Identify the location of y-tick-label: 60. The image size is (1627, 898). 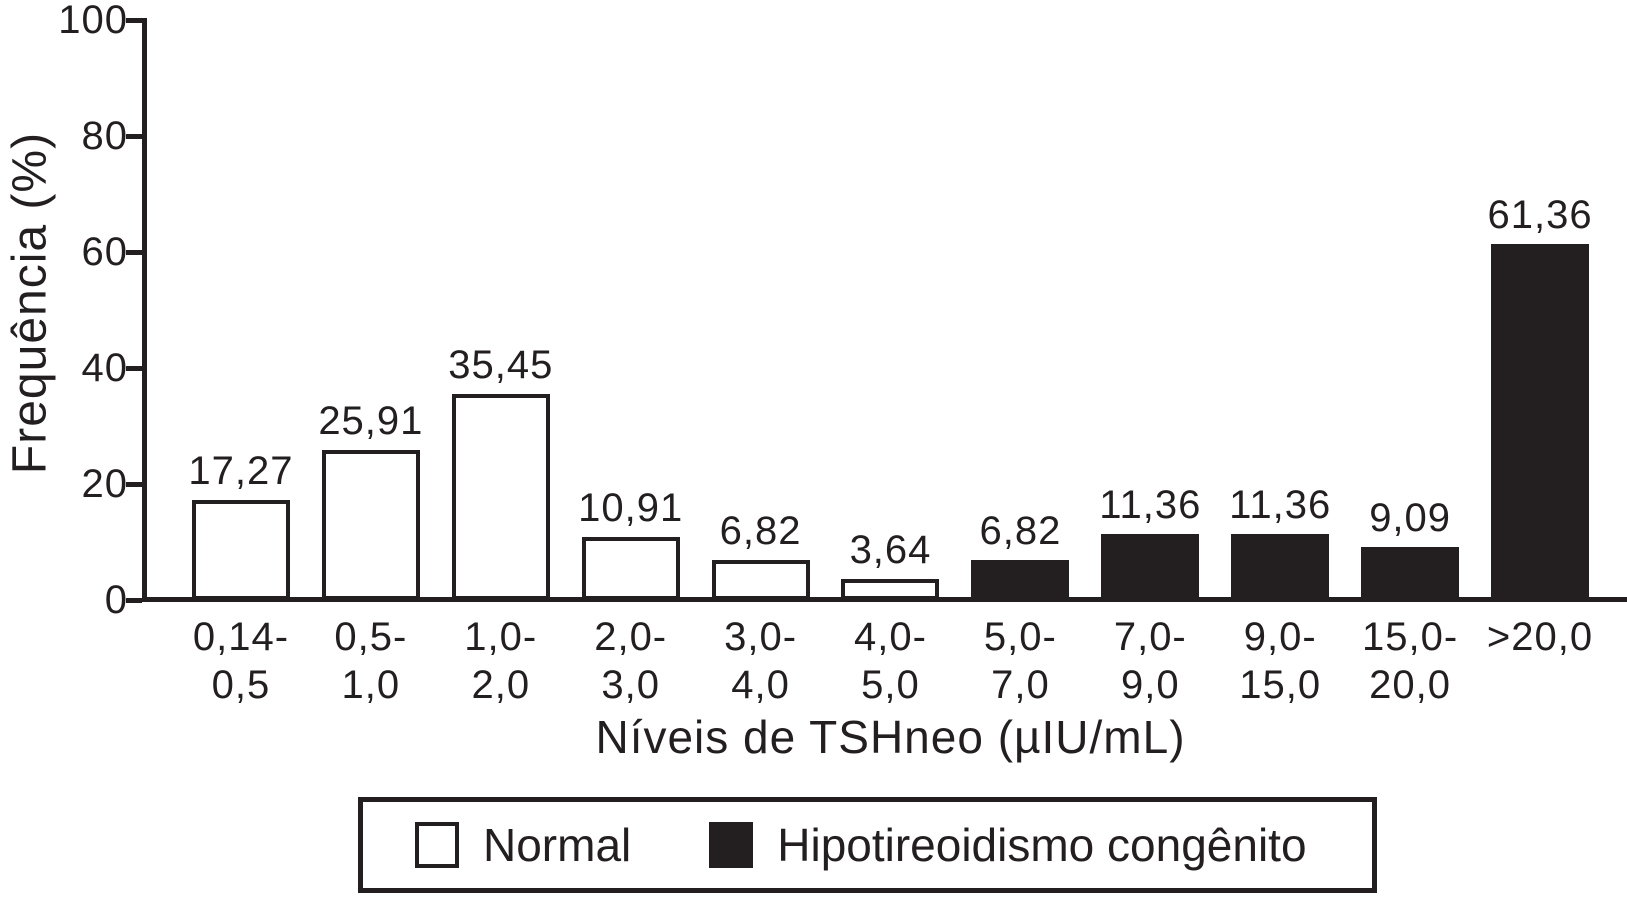
(104, 252).